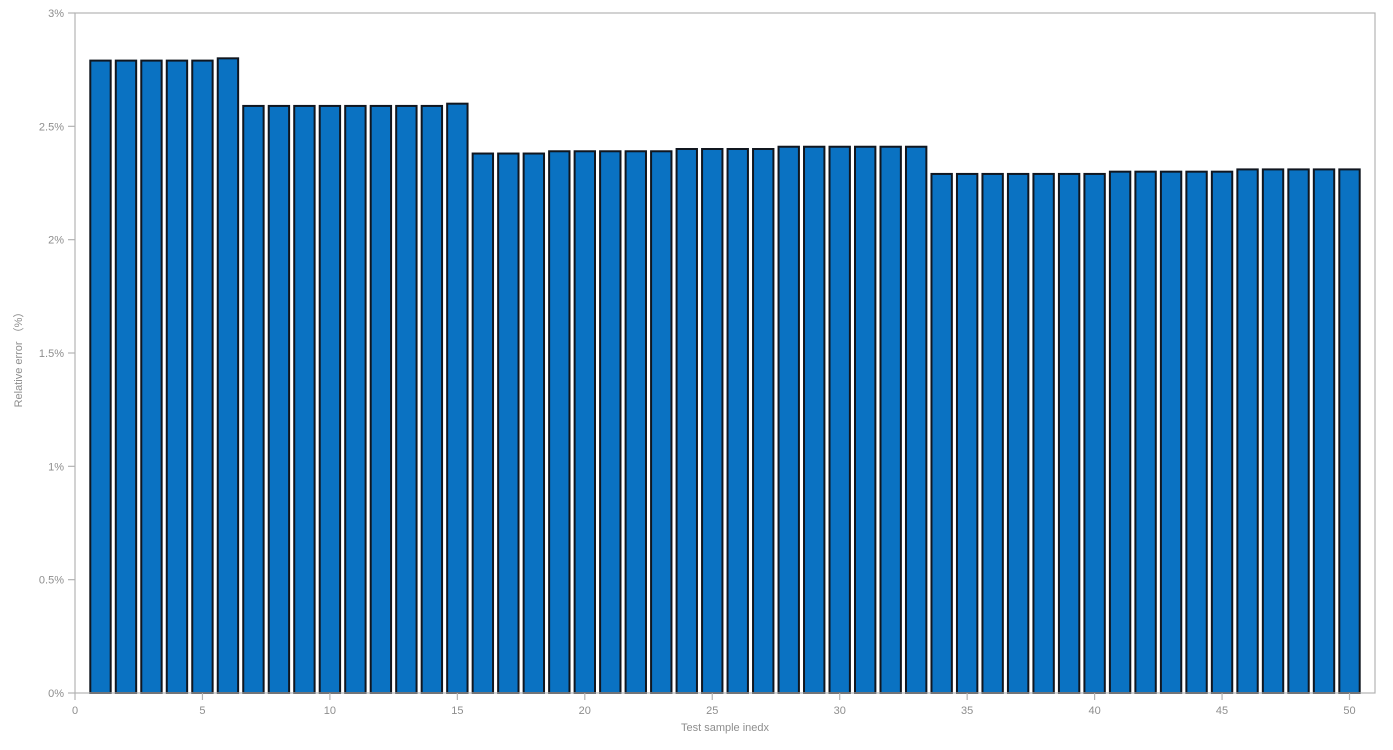 The image size is (1393, 750). What do you see at coordinates (1349, 711) in the screenshot?
I see `x-tick-label: 50` at bounding box center [1349, 711].